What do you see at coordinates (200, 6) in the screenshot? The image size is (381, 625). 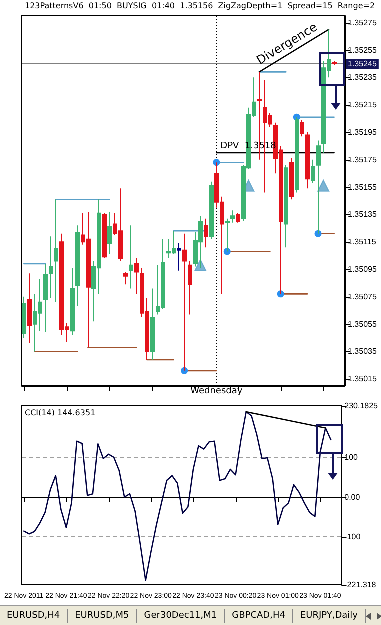 I see `chart-title: 123PatternsV6 01:50 BUYSIG 01:40 1.35156 ZigZagDepth=1 Spread=15 Range=2` at bounding box center [200, 6].